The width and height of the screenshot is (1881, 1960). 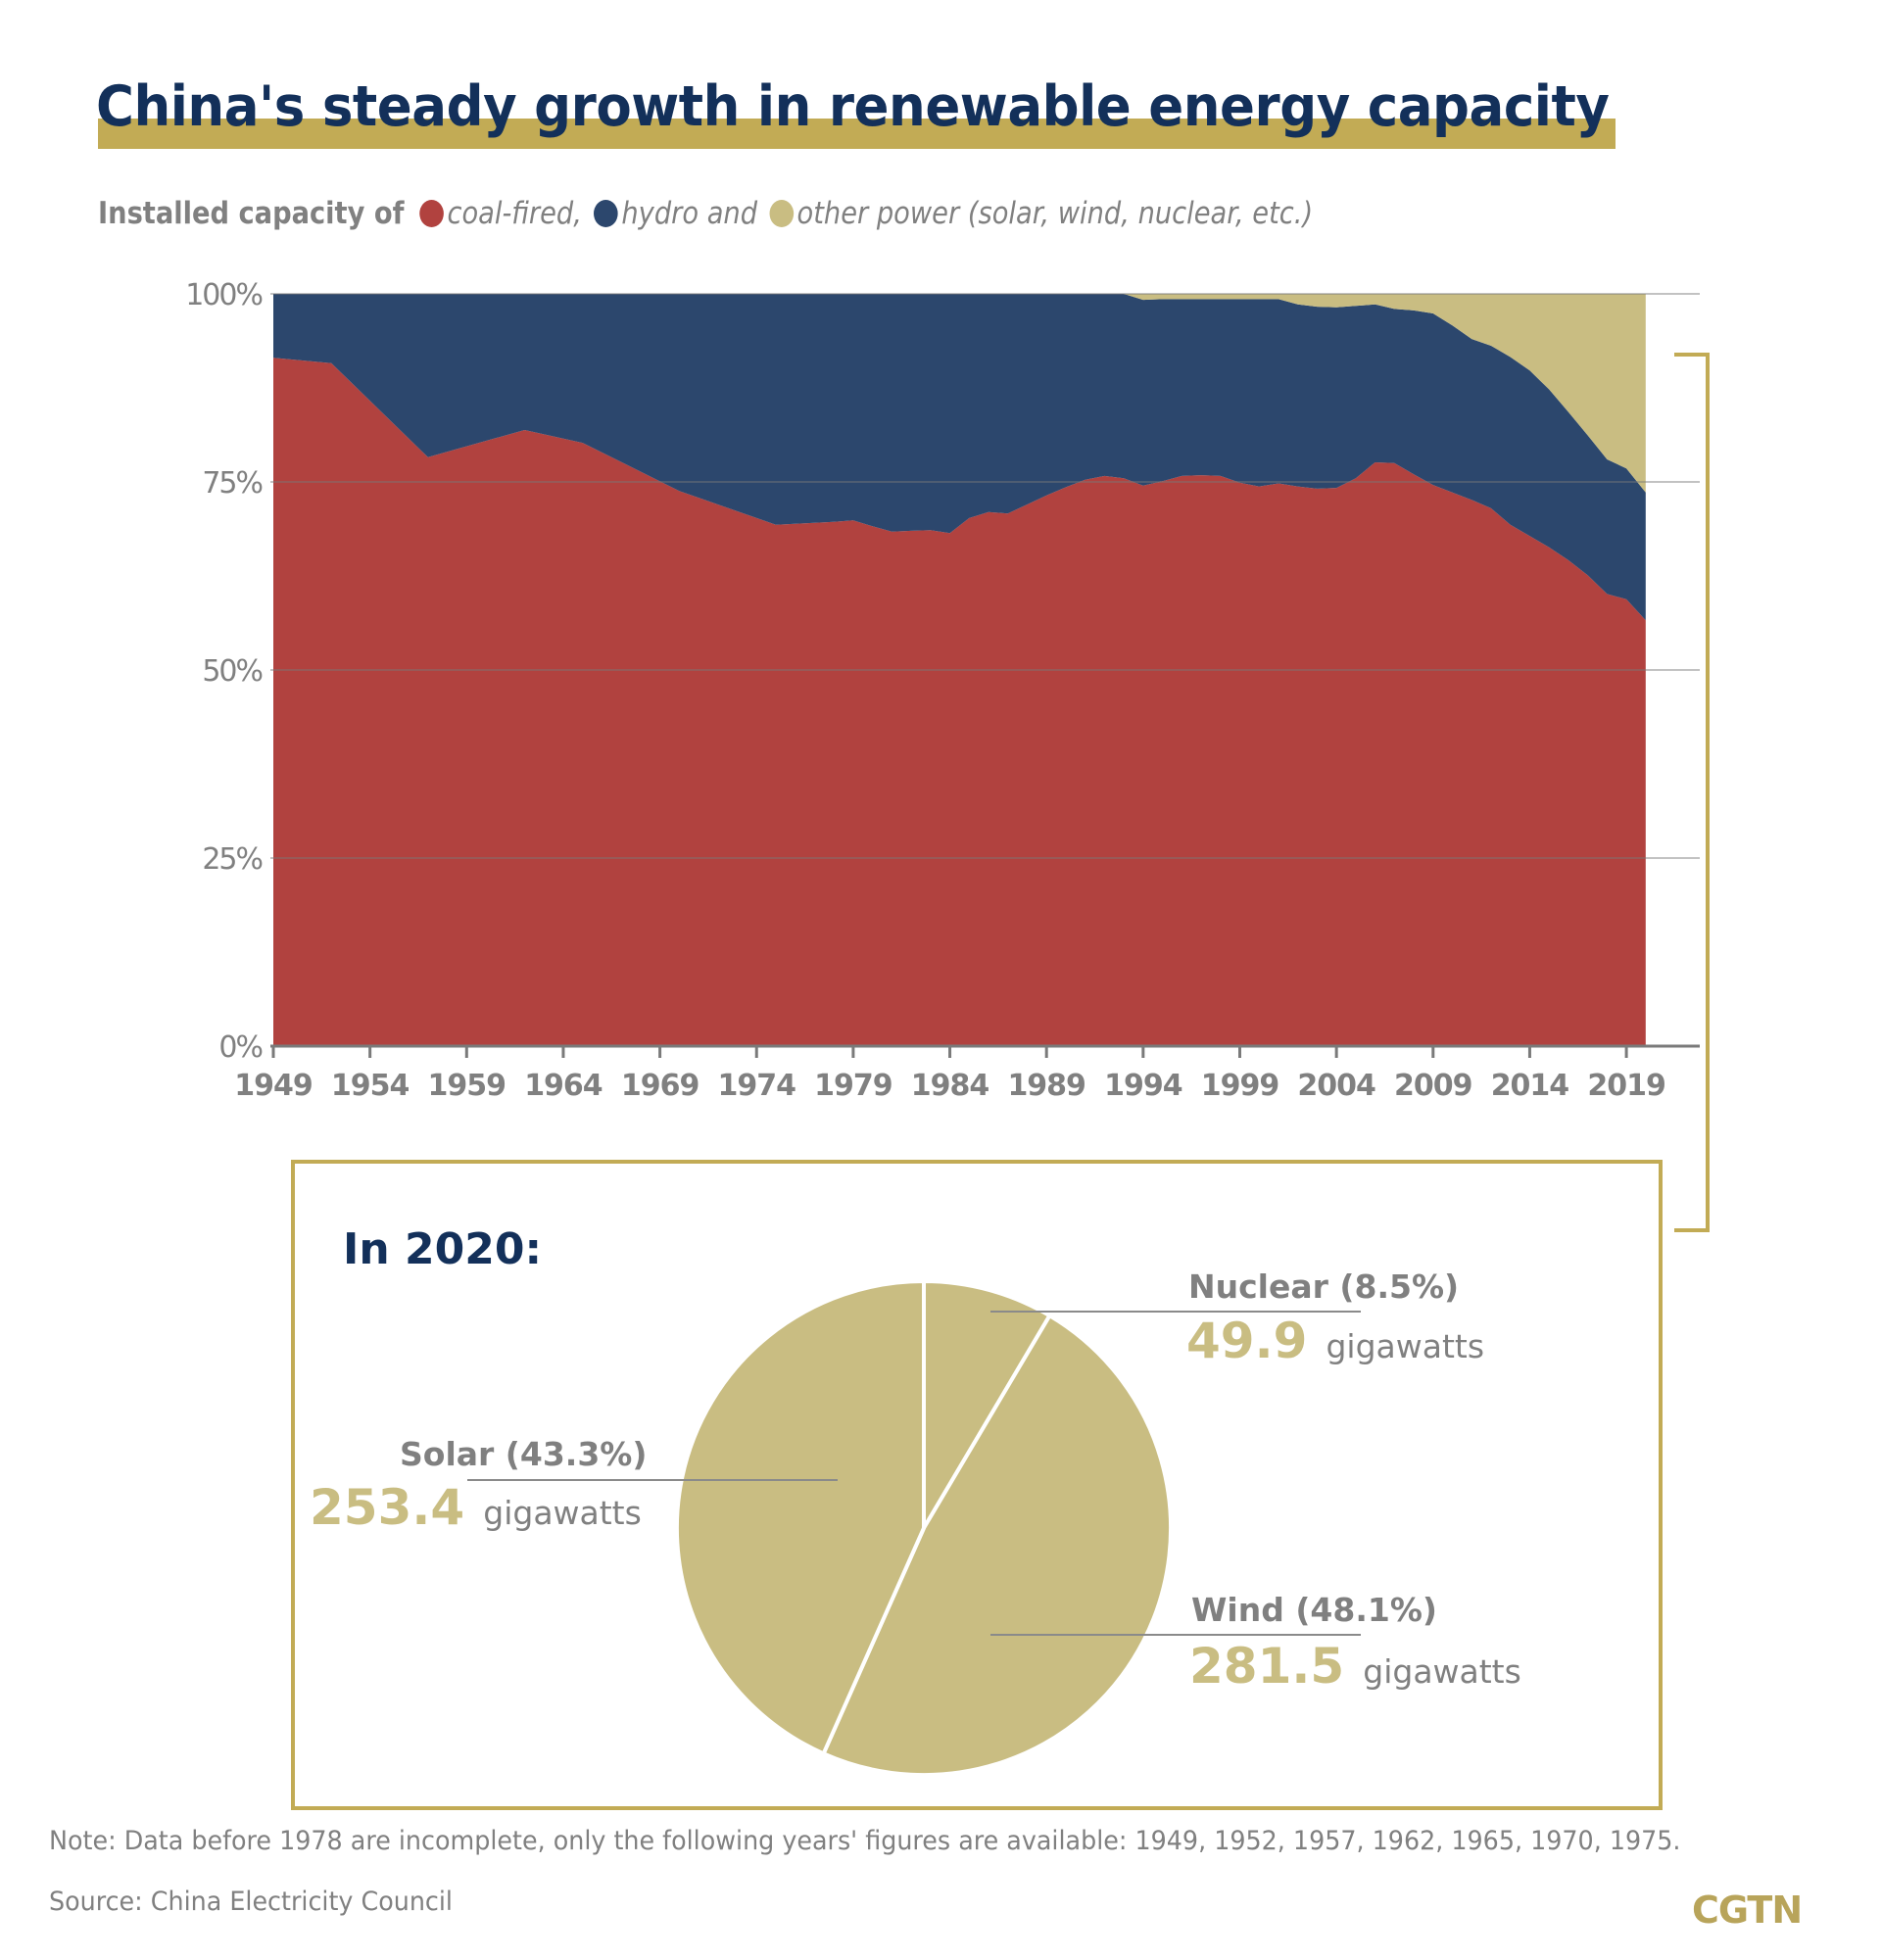 I want to click on x-tick-label: 1954, so click(x=370, y=1086).